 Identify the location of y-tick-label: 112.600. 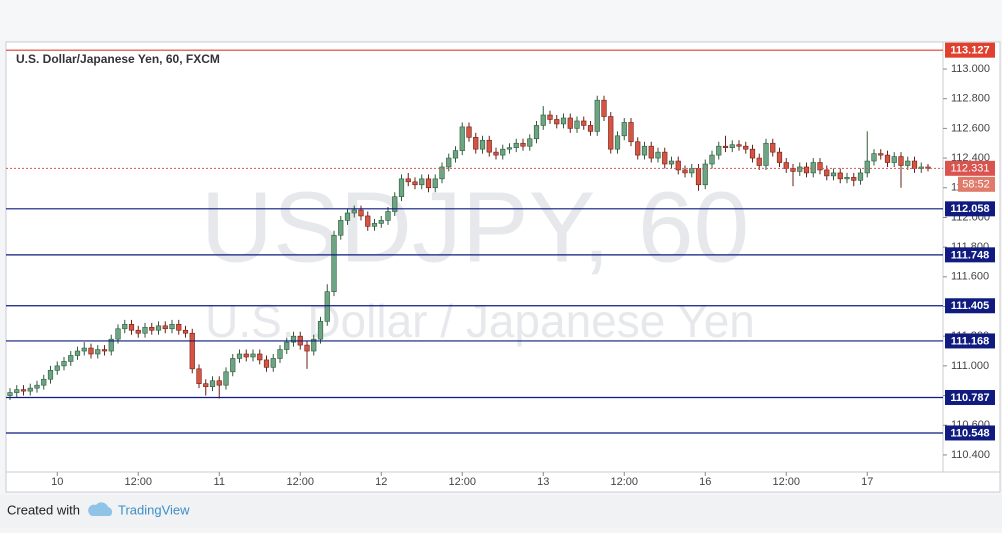
(970, 128).